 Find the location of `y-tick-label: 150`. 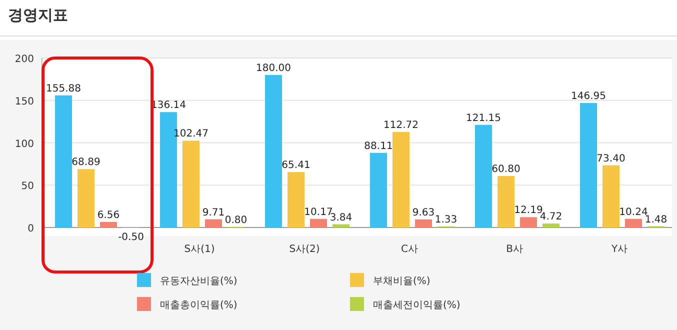

y-tick-label: 150 is located at coordinates (24, 102).